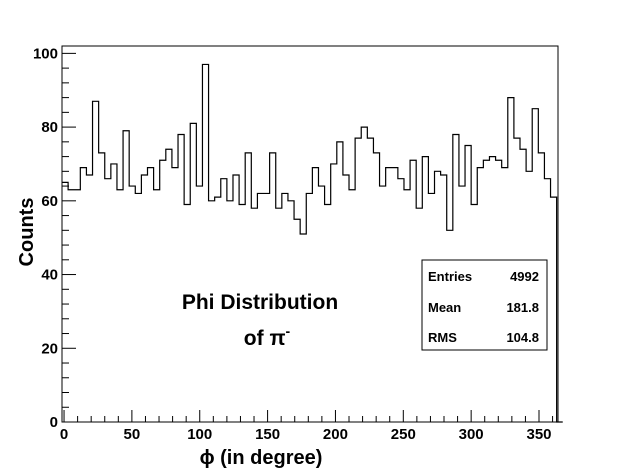  I want to click on x-tick-label: 300, so click(471, 434).